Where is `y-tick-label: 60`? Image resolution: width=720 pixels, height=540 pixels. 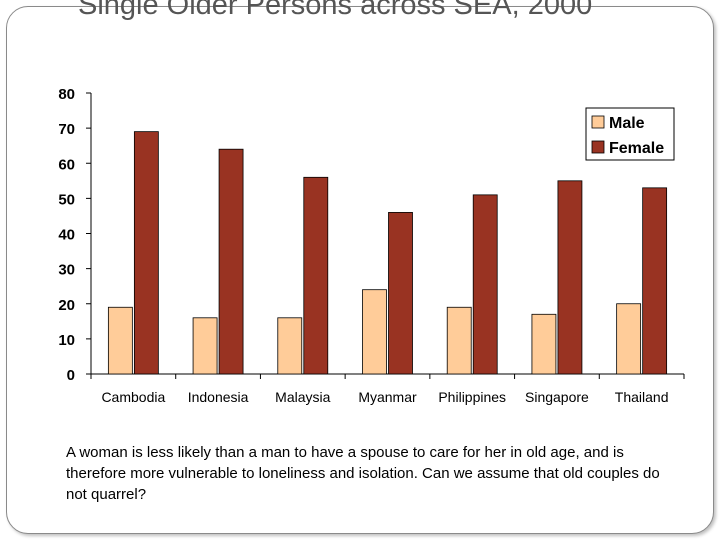 y-tick-label: 60 is located at coordinates (66, 164).